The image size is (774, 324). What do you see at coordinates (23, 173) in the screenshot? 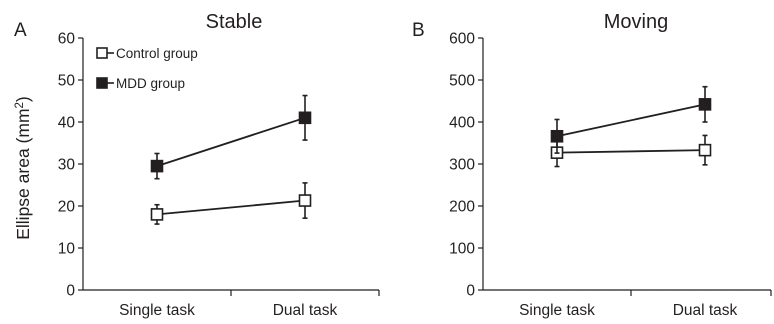
I see `panel-a-ylabel-main: Ellipse area (mm` at bounding box center [23, 173].